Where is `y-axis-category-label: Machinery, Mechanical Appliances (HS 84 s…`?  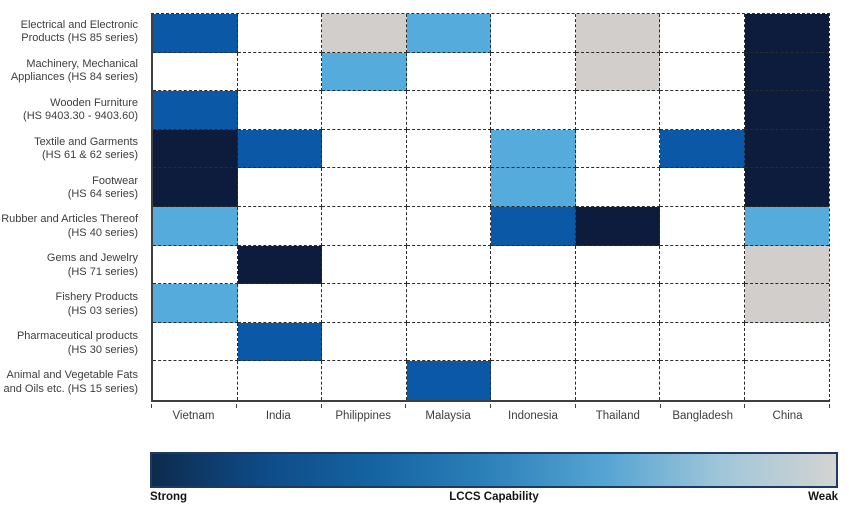 y-axis-category-label: Machinery, Mechanical Appliances (HS 84 s… is located at coordinates (74, 70).